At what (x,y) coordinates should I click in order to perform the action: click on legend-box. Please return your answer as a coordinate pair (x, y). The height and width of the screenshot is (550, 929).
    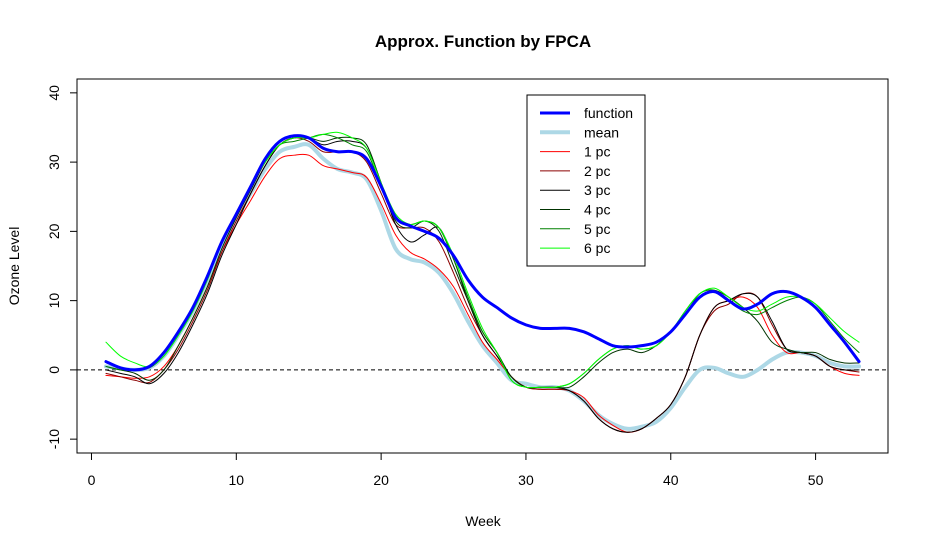
    Looking at the image, I should click on (586, 180).